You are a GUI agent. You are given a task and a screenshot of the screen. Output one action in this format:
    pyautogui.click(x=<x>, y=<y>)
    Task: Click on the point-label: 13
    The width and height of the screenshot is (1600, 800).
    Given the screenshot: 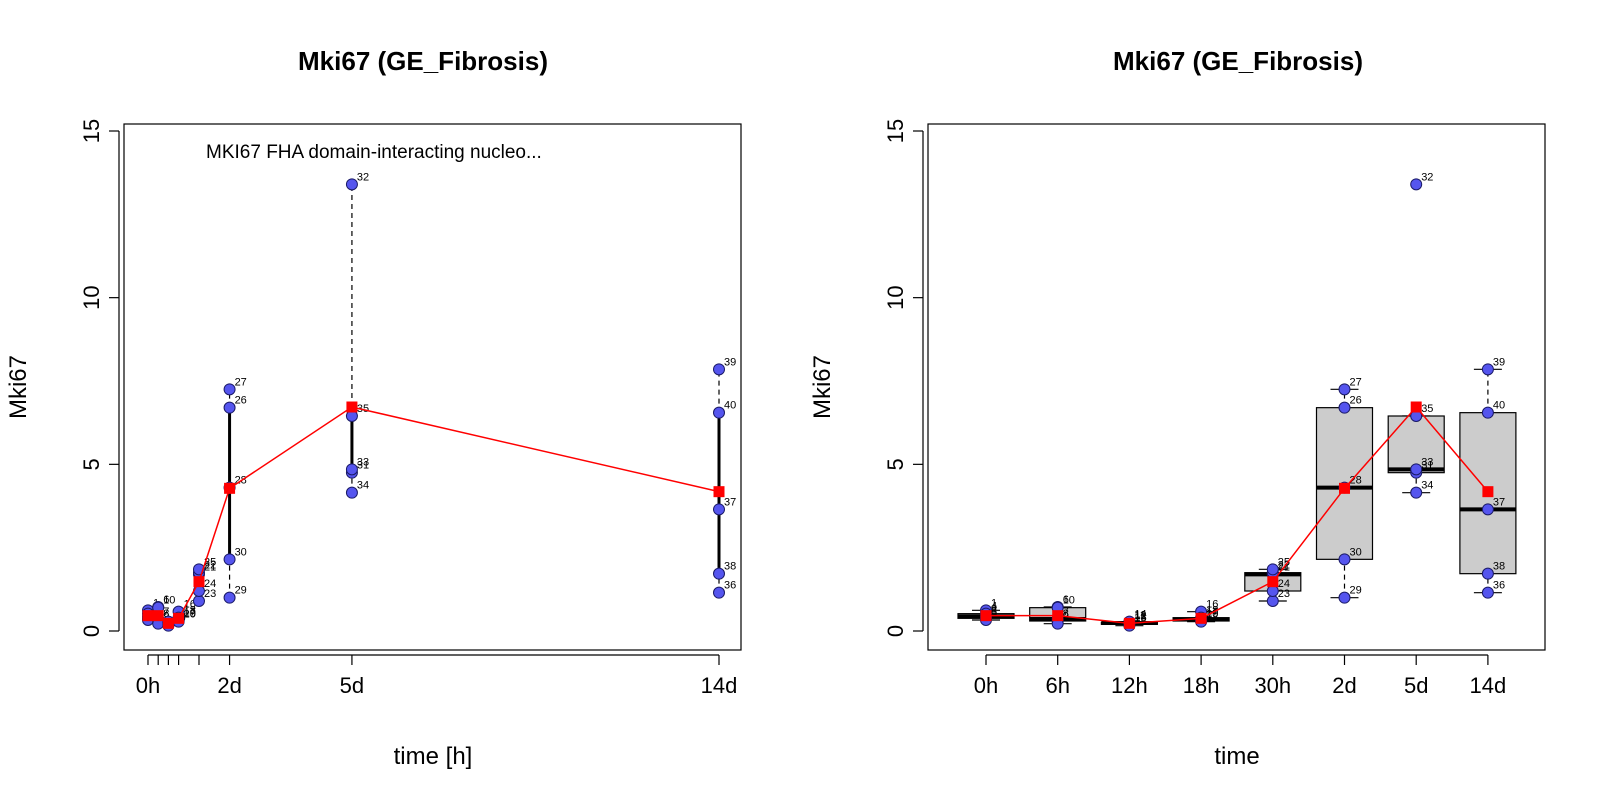 What is the action you would take?
    pyautogui.click(x=1140, y=617)
    